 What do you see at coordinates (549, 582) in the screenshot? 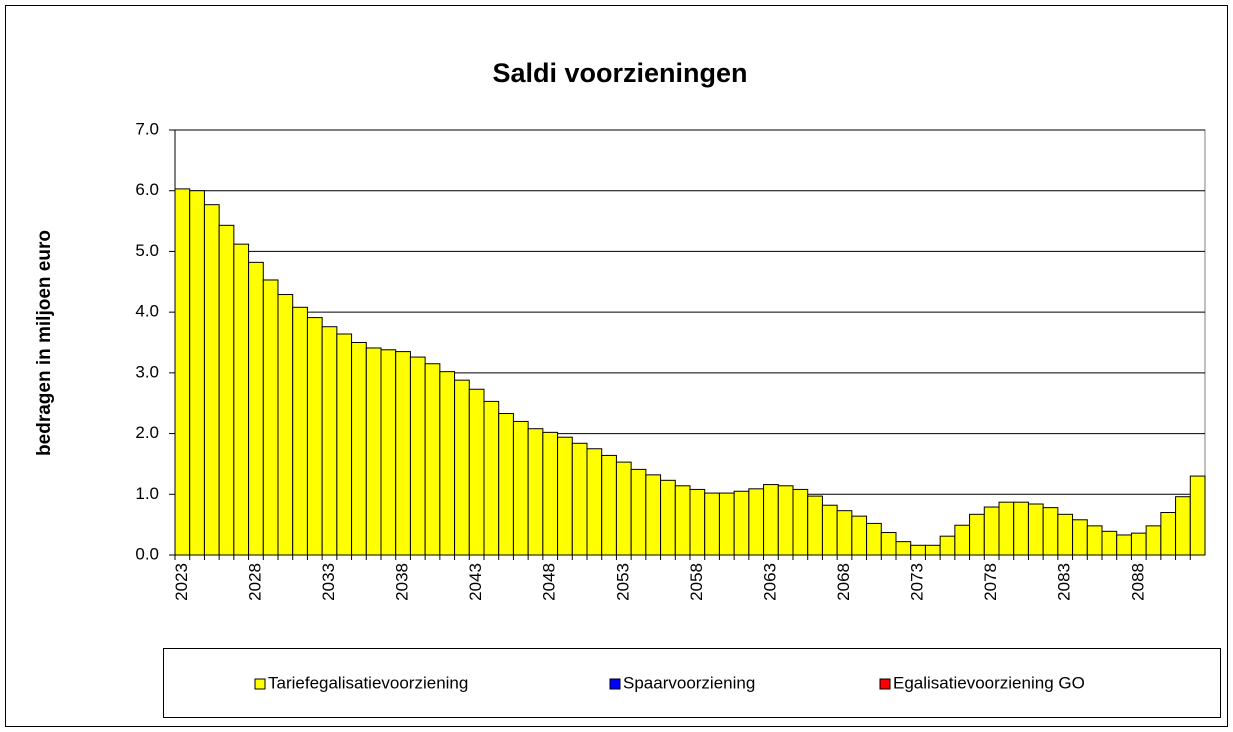
I see `x-tick-label: 2048` at bounding box center [549, 582].